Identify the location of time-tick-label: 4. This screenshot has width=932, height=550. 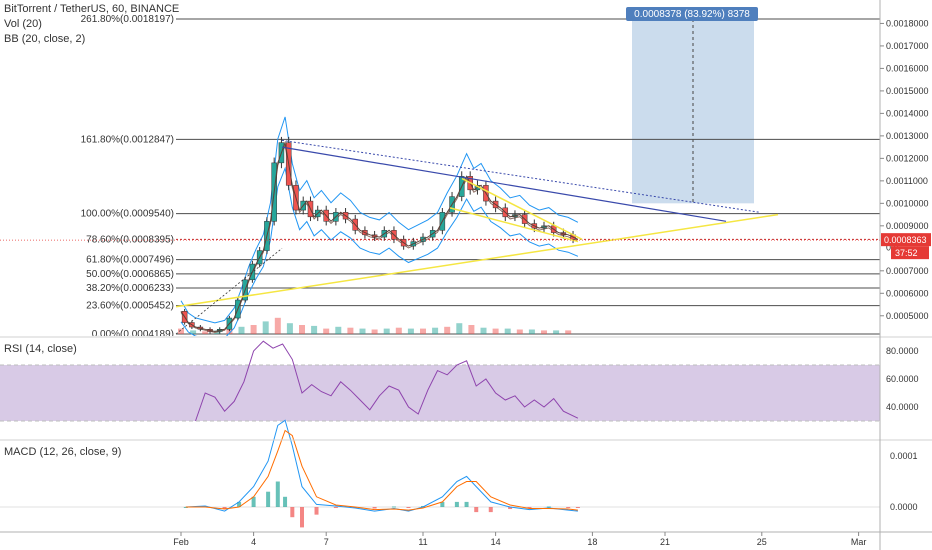
(253, 542).